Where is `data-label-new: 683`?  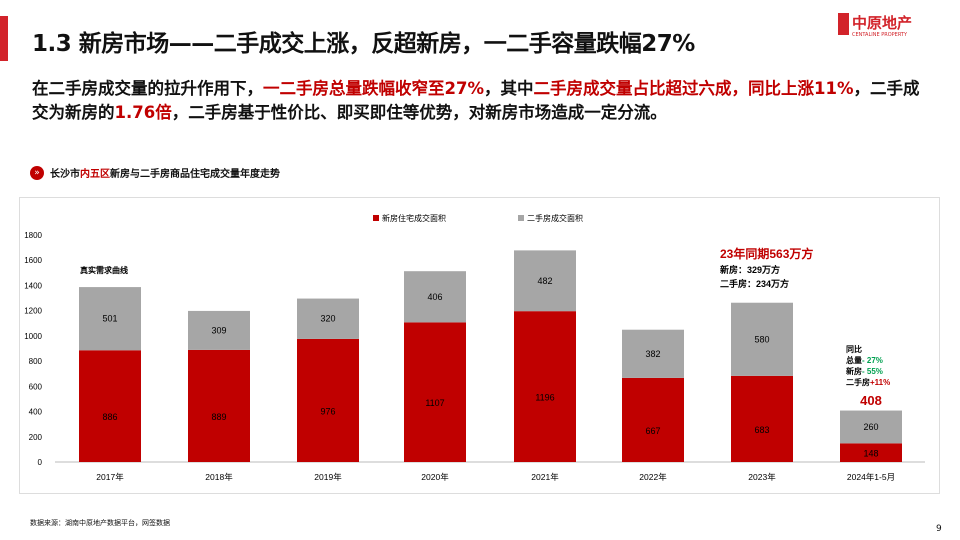
data-label-new: 683 is located at coordinates (761, 430).